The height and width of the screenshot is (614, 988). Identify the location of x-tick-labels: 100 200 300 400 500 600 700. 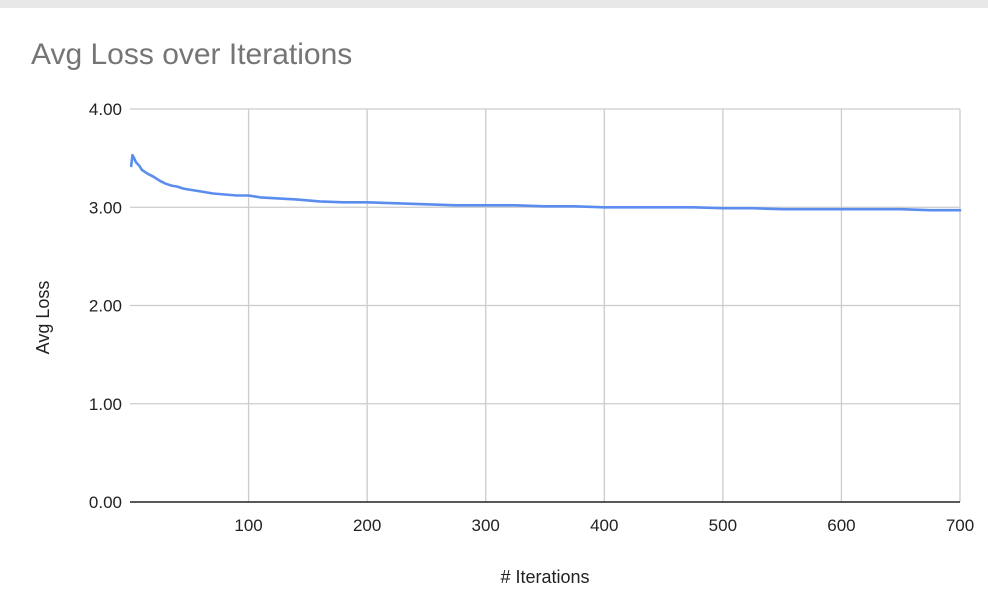
(604, 525).